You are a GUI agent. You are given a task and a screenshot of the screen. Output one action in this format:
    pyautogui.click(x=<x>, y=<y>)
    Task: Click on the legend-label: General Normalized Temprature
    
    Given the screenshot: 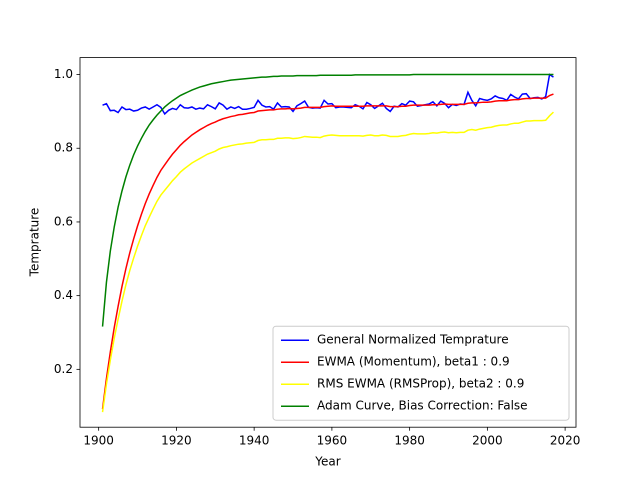 What is the action you would take?
    pyautogui.click(x=413, y=340)
    